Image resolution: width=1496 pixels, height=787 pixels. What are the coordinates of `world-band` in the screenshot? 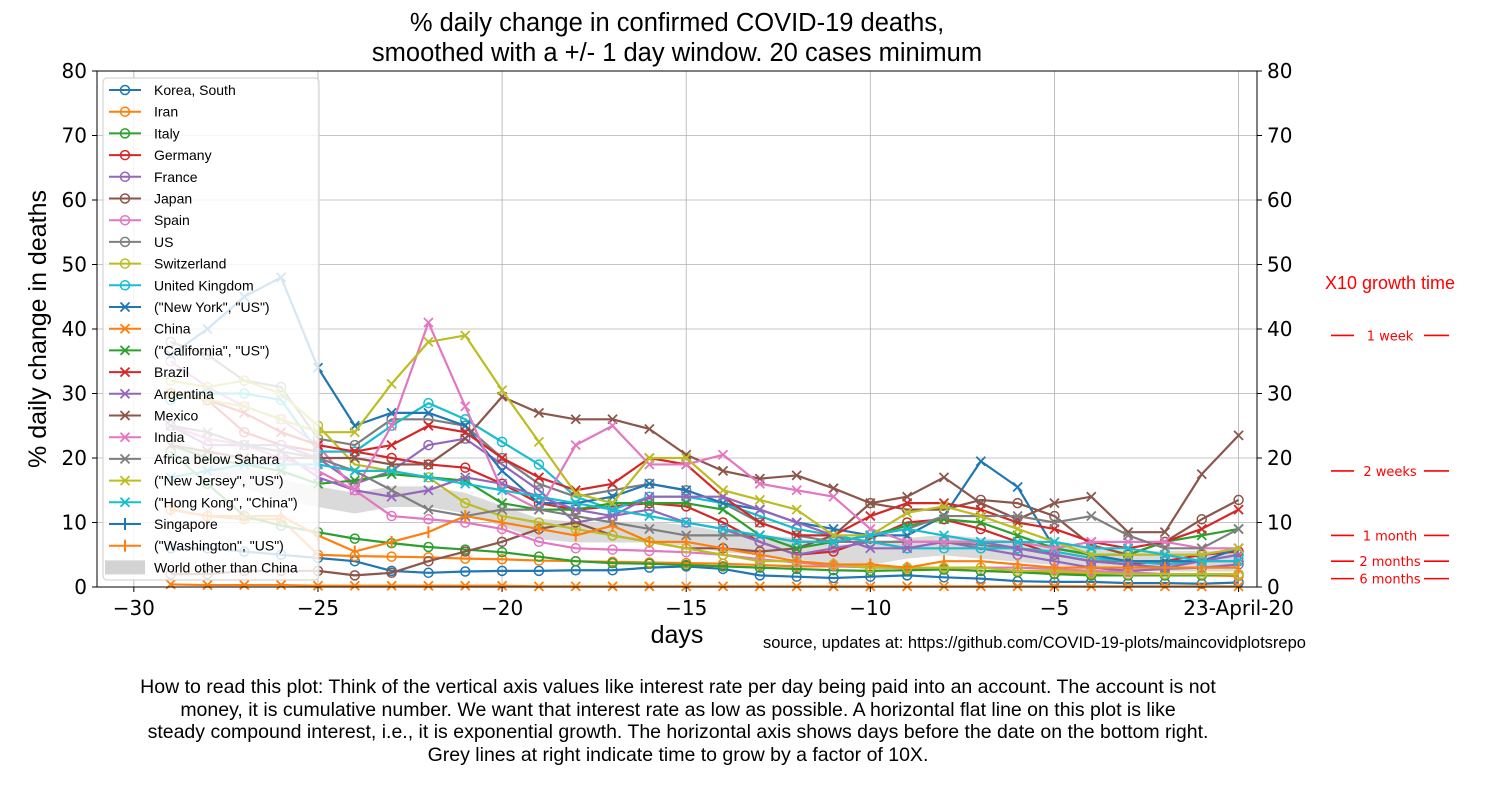 It's located at (704, 503).